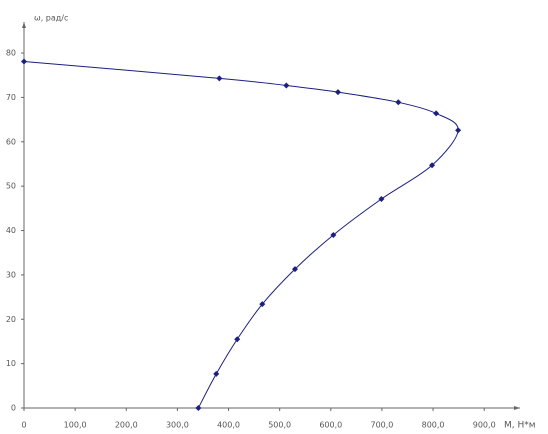 This screenshot has height=434, width=548. Describe the element at coordinates (433, 425) in the screenshot. I see `x-tick-label: 800,0` at that location.